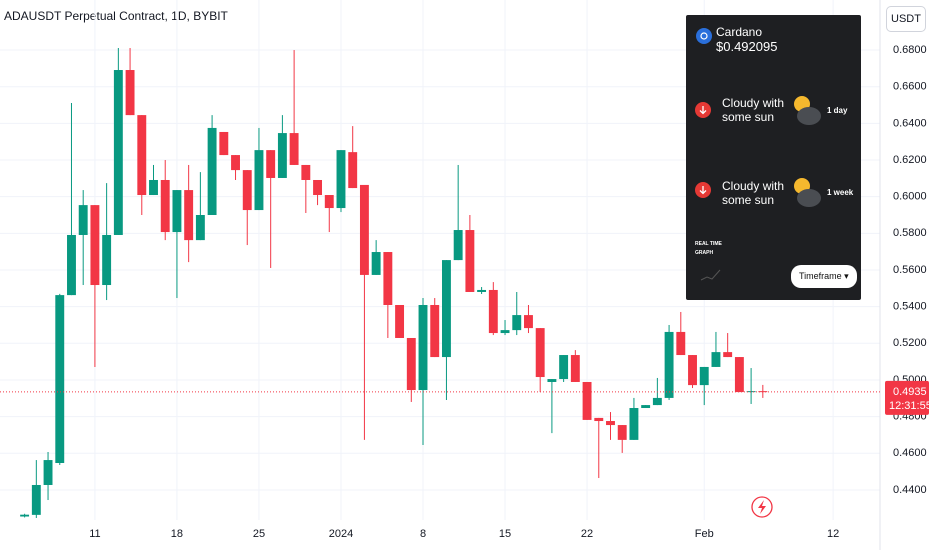  Describe the element at coordinates (587, 534) in the screenshot. I see `x-tick-label: 22` at that location.